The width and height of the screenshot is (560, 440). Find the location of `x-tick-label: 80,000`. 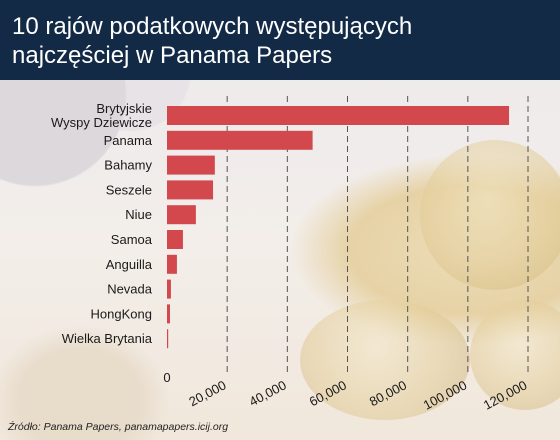

x-tick-label: 80,000 is located at coordinates (388, 393).